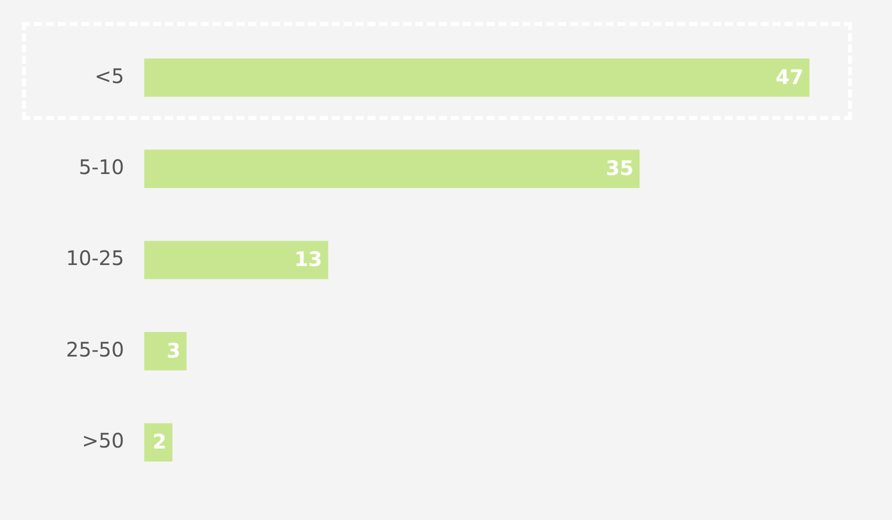 This screenshot has height=520, width=892. Describe the element at coordinates (308, 259) in the screenshot. I see `data-label: 13` at that location.